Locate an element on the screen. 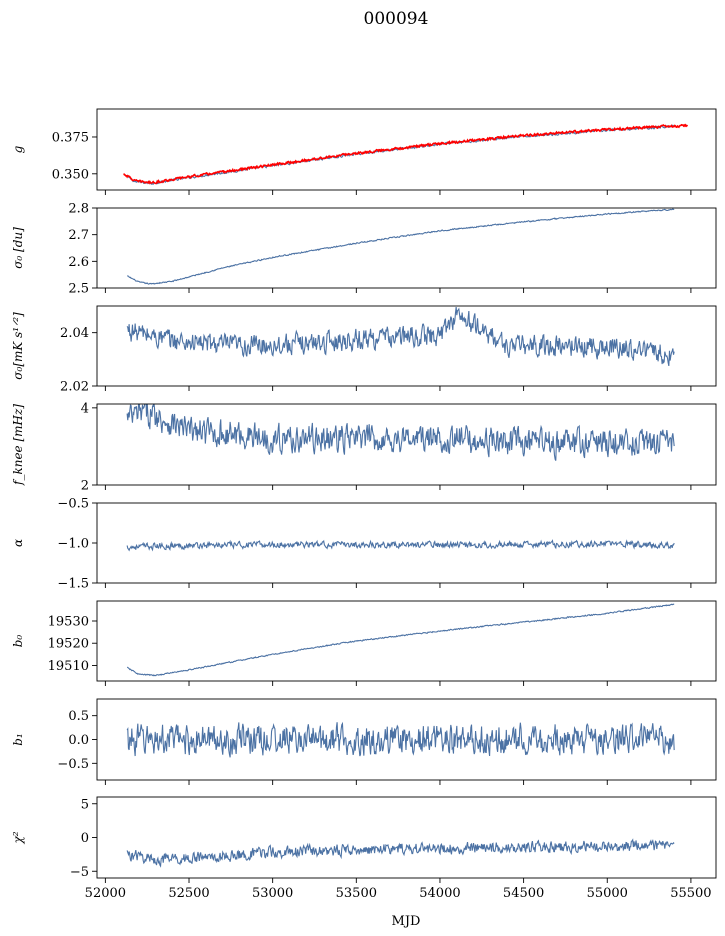 This screenshot has height=936, width=725. y-tick-label-alpha-0: −1.5 is located at coordinates (73, 584).